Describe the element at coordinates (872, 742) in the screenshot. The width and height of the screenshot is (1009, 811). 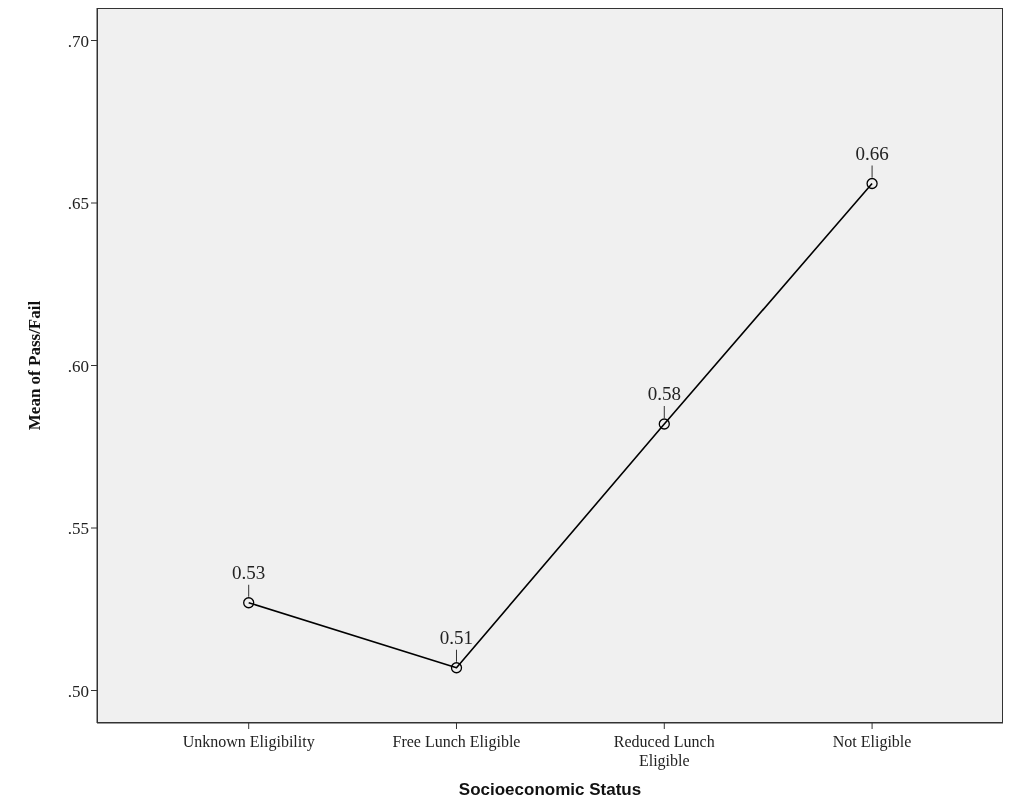
I see `x-tick-label: Not Eligible` at that location.